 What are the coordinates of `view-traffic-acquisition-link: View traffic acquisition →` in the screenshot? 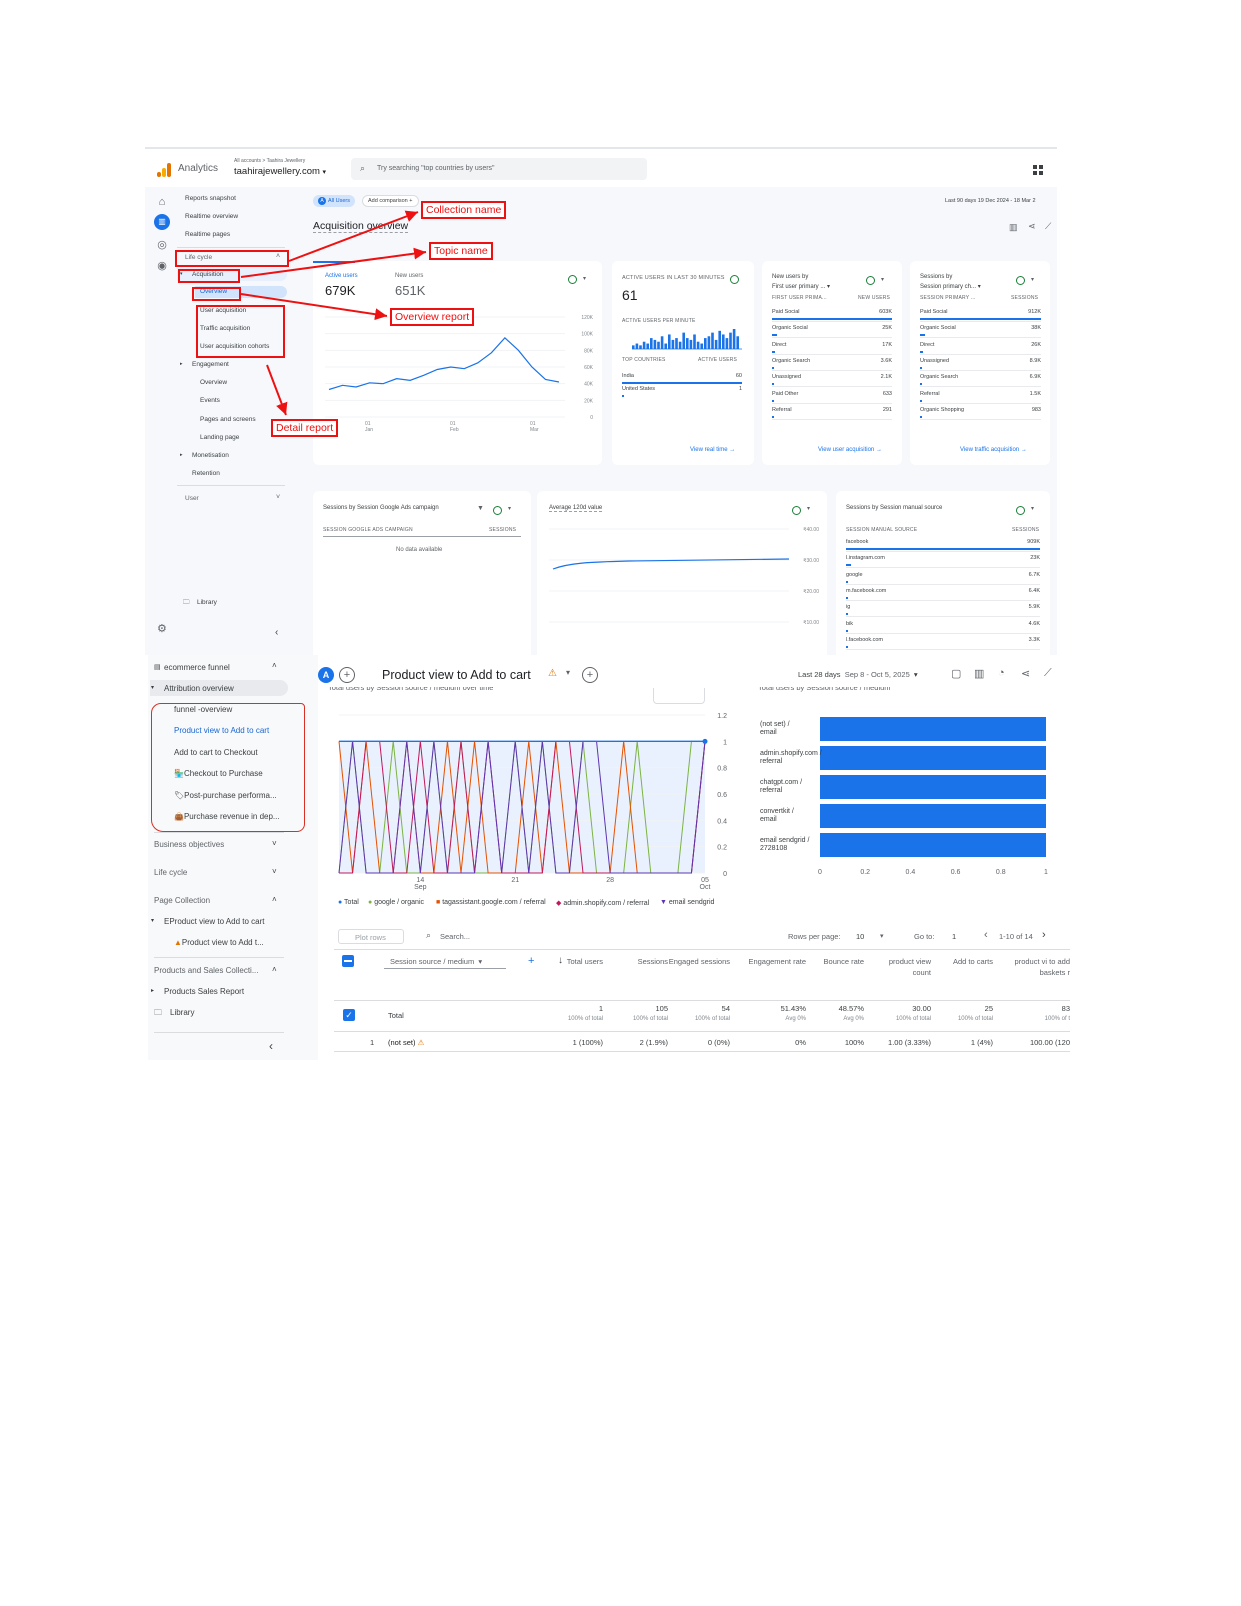 It's located at (993, 450).